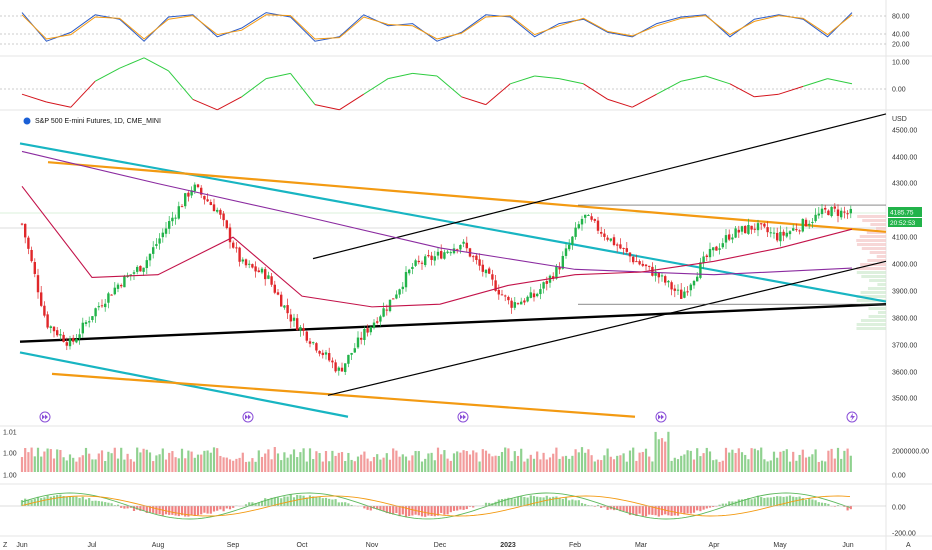 The image size is (932, 550). I want to click on time-tick: Feb, so click(575, 545).